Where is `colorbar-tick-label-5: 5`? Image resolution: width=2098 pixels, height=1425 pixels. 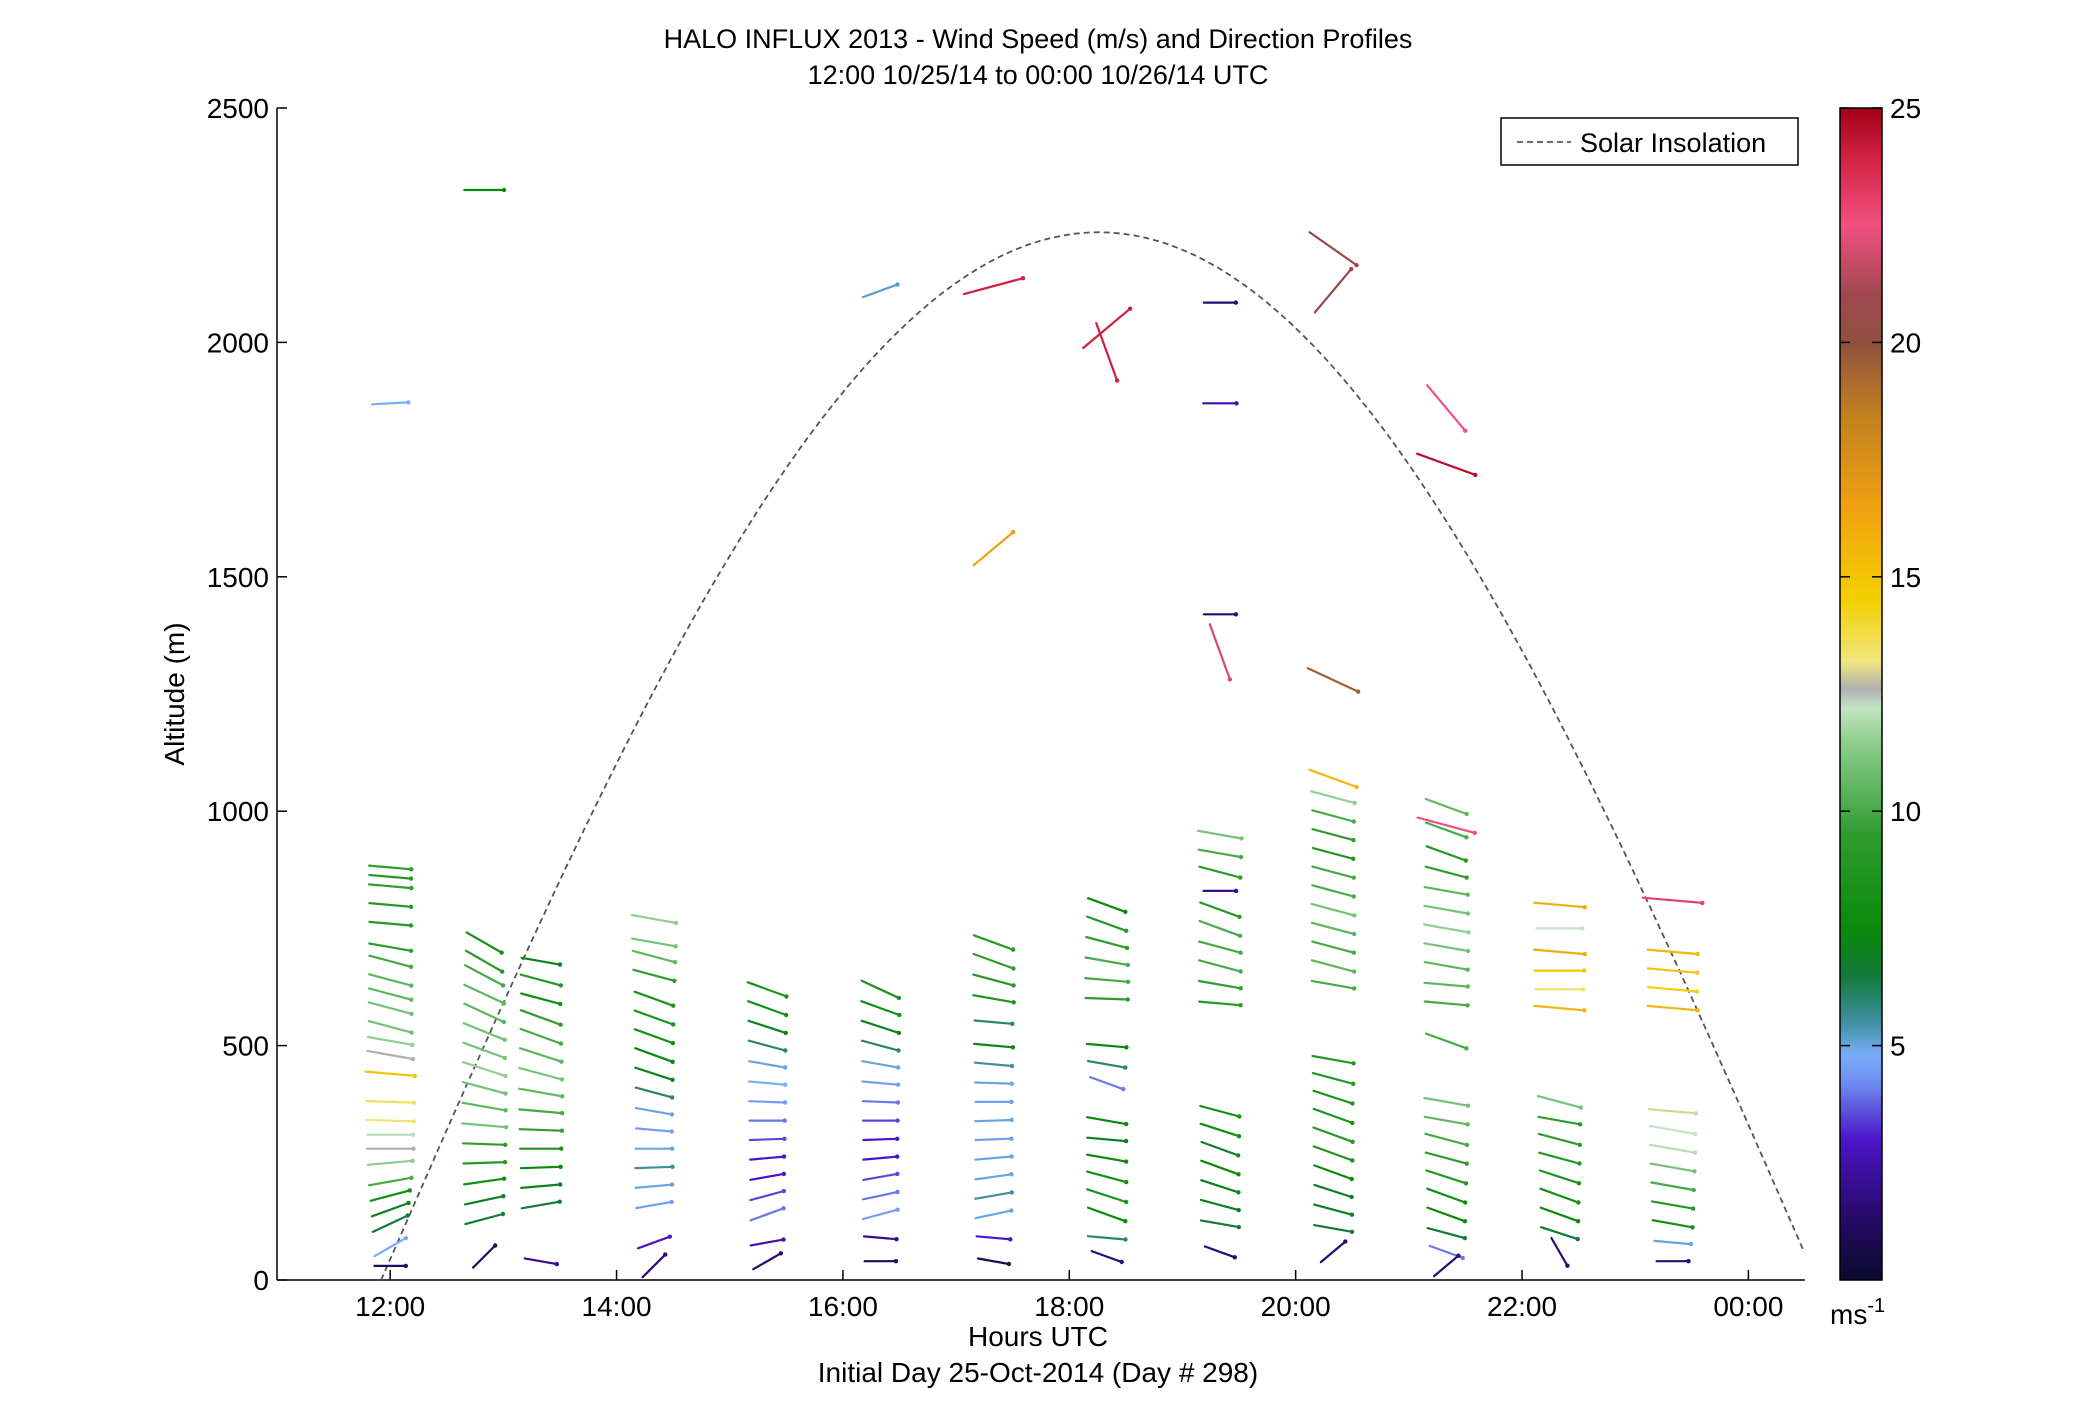 colorbar-tick-label-5: 5 is located at coordinates (1898, 1046).